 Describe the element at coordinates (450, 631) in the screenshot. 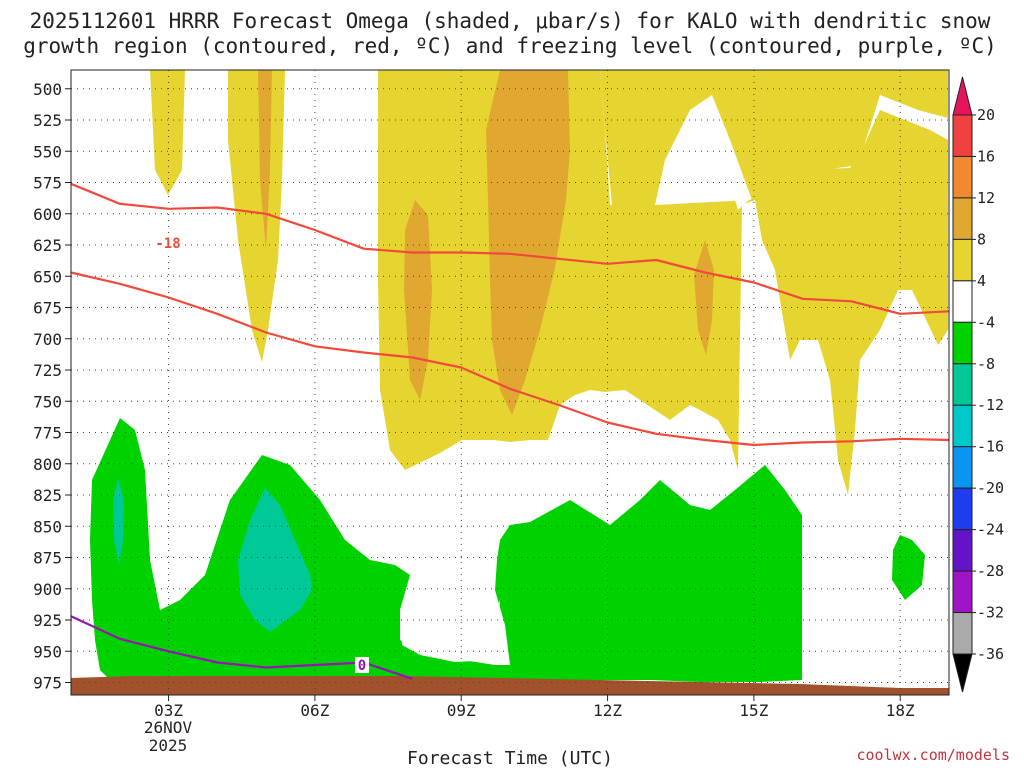

I see `omega-white-notch` at that location.